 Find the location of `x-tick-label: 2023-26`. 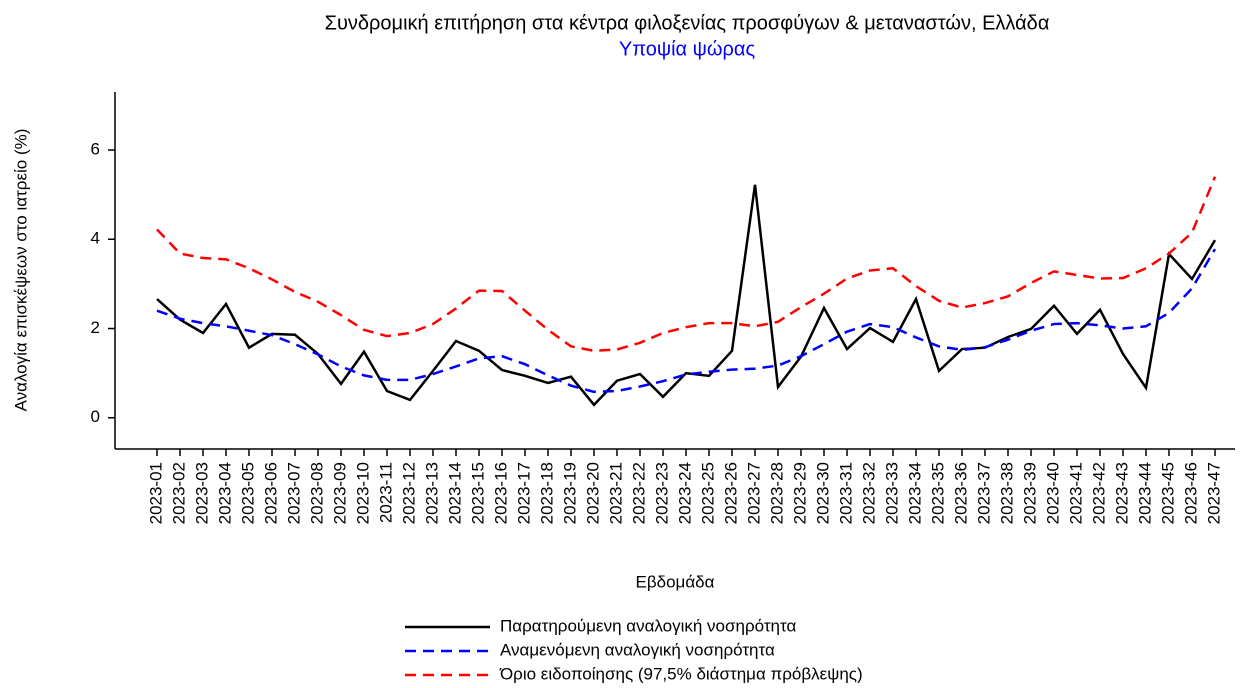

x-tick-label: 2023-26 is located at coordinates (730, 493).